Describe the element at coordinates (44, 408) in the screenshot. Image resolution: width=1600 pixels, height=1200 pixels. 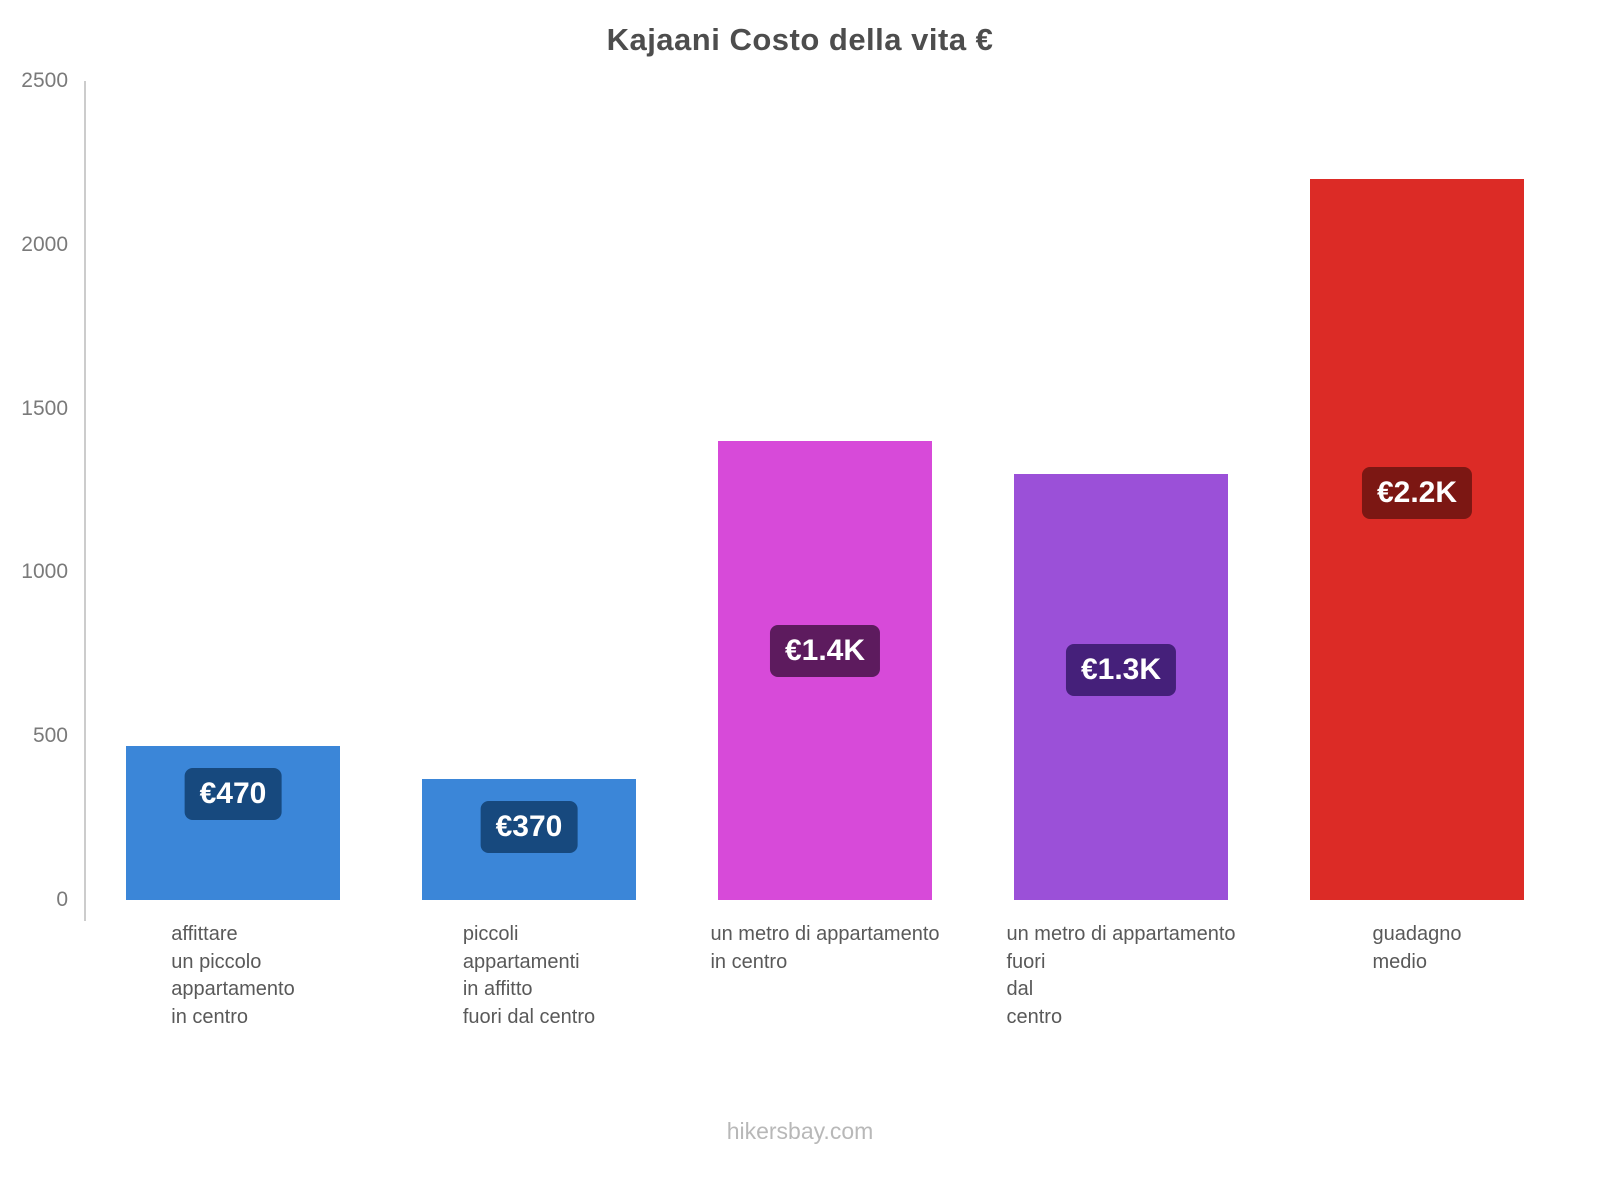
I see `y-tick-label: 1500` at that location.